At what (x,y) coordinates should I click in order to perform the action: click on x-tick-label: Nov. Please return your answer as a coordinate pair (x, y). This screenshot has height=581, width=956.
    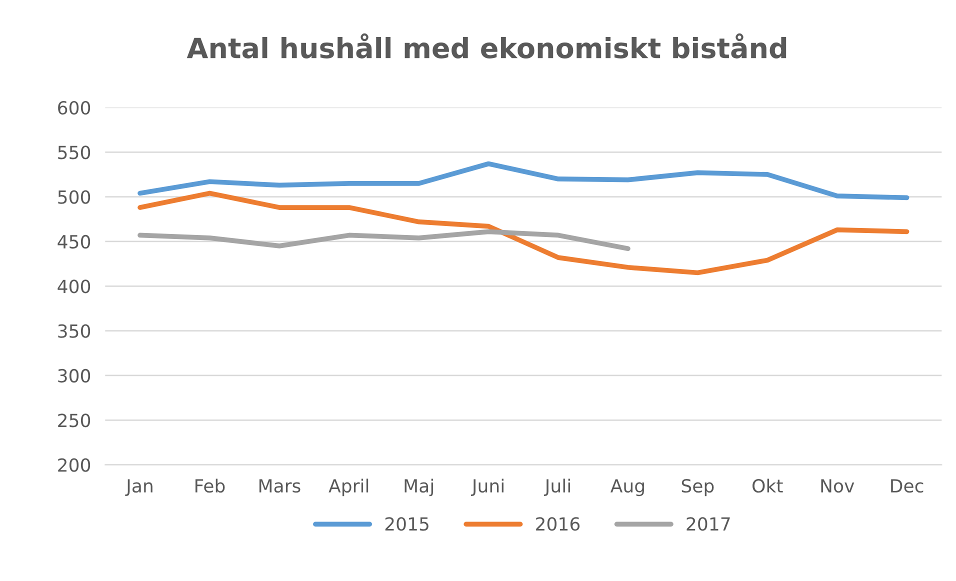
    Looking at the image, I should click on (837, 486).